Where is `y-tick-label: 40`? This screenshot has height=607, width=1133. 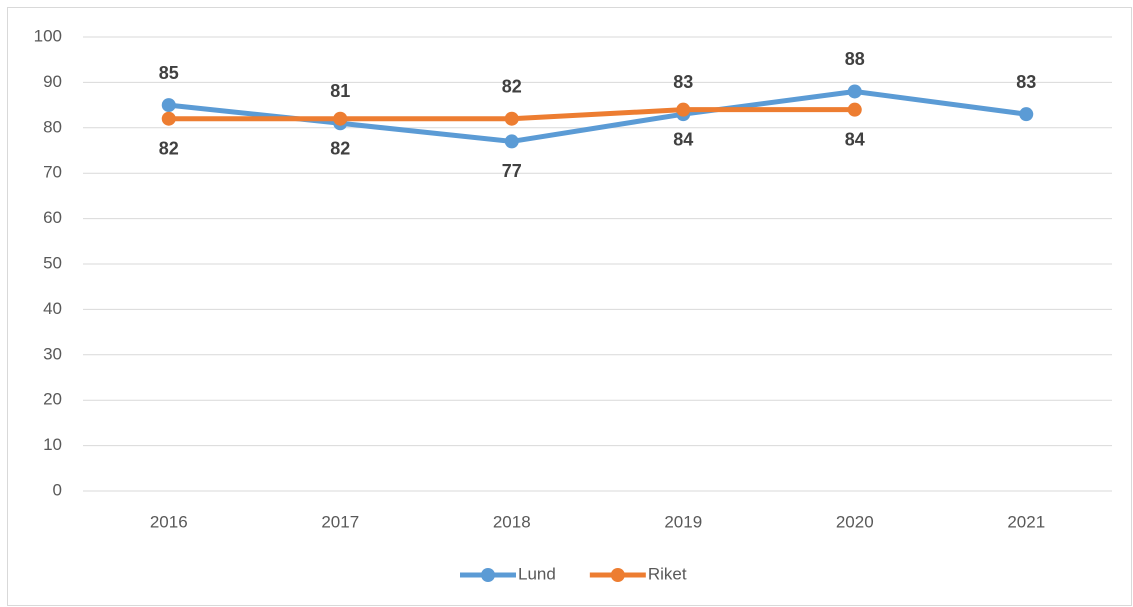
y-tick-label: 40 is located at coordinates (52, 308).